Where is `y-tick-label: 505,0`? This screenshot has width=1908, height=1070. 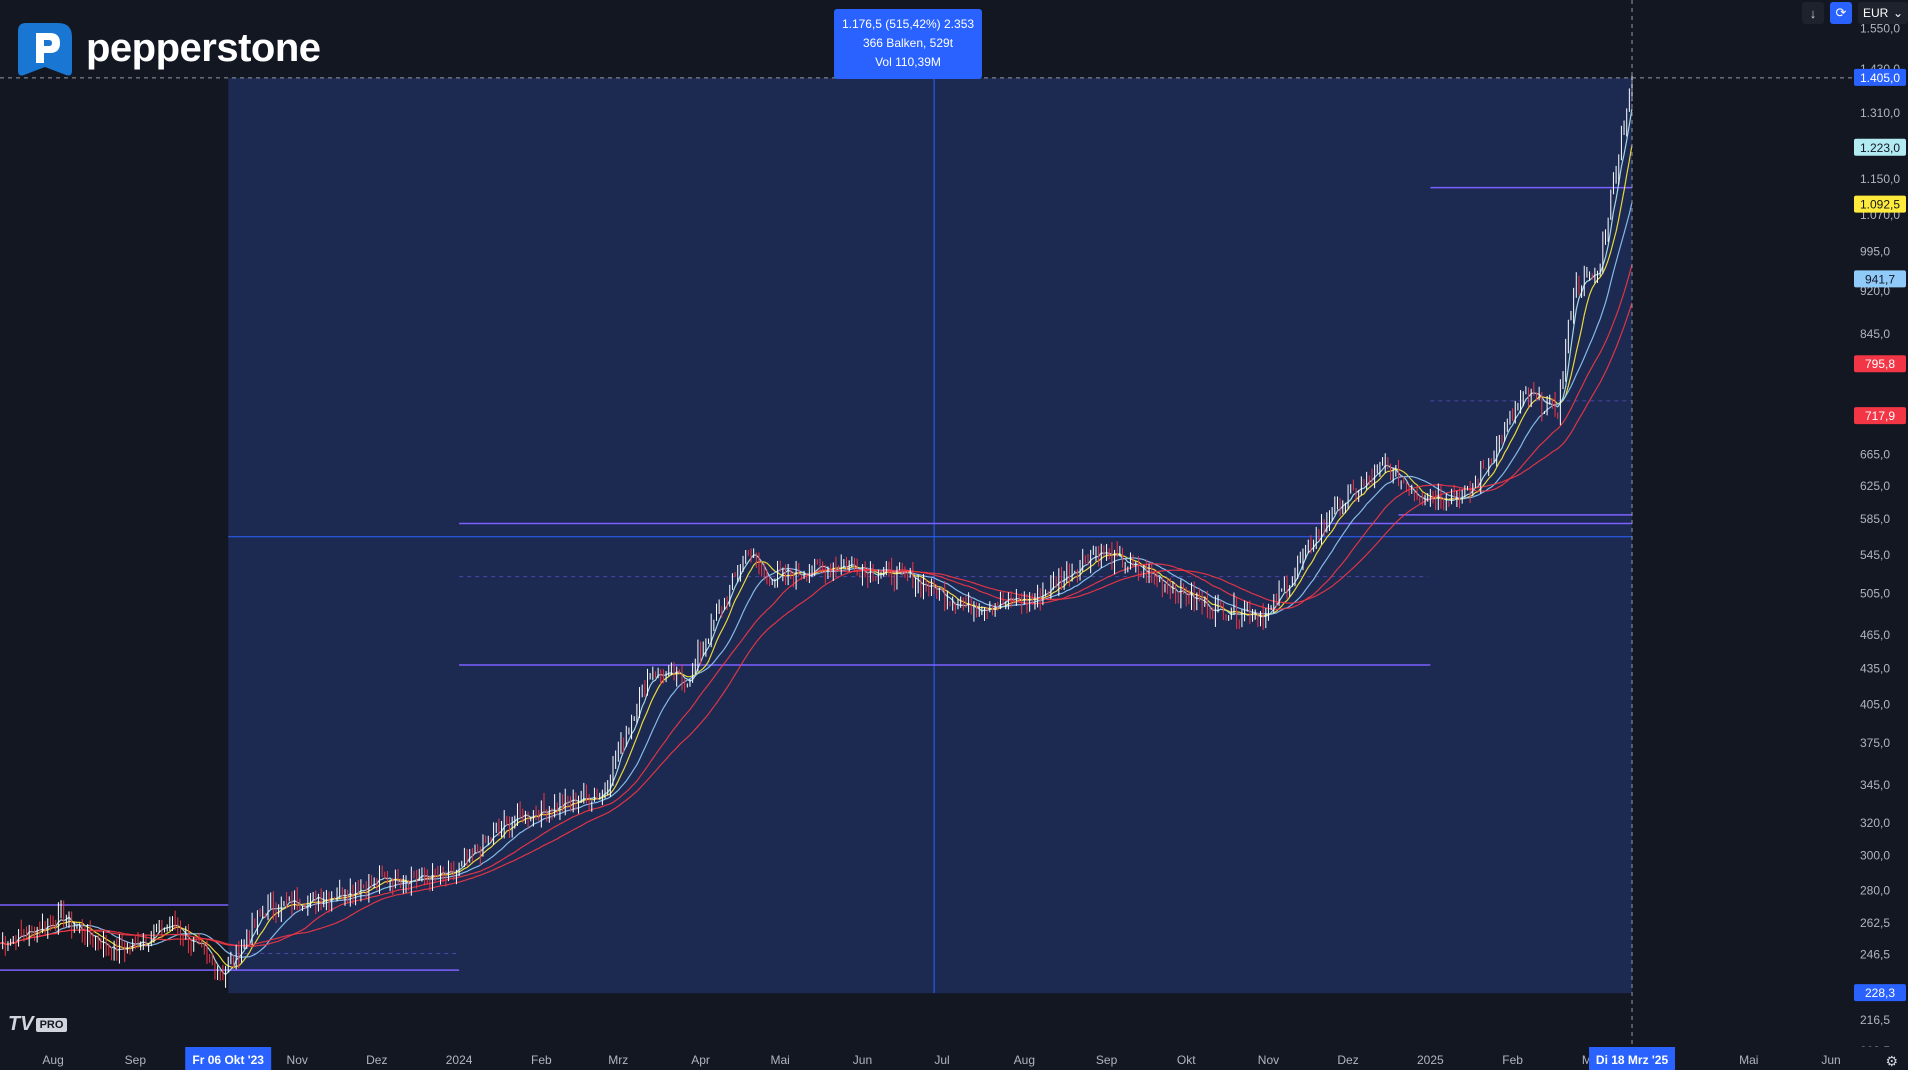 y-tick-label: 505,0 is located at coordinates (1875, 593).